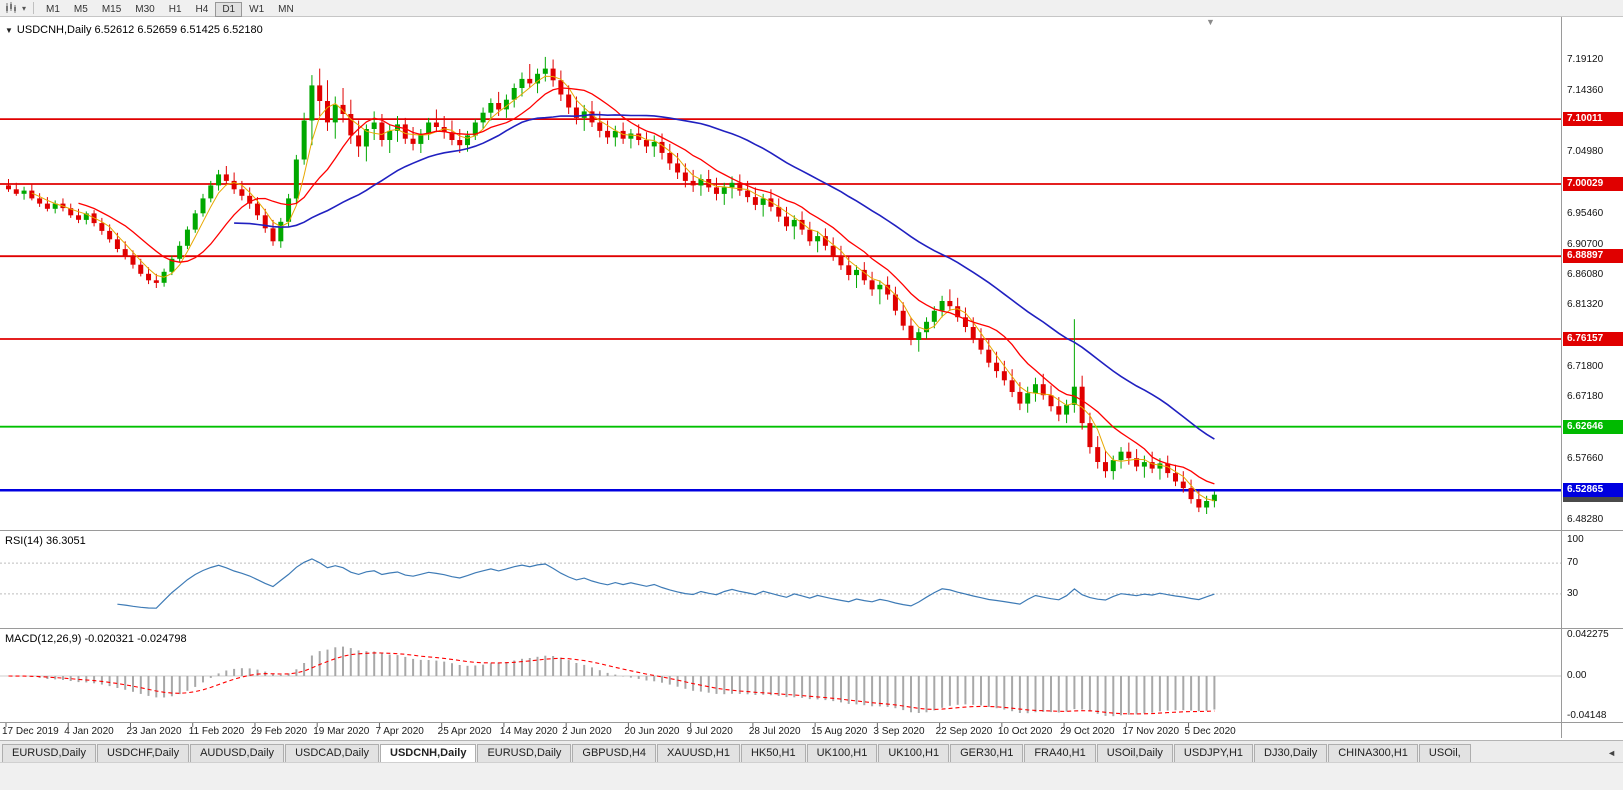 The width and height of the screenshot is (1623, 790). I want to click on chart-shift-marker: ▼, so click(1210, 22).